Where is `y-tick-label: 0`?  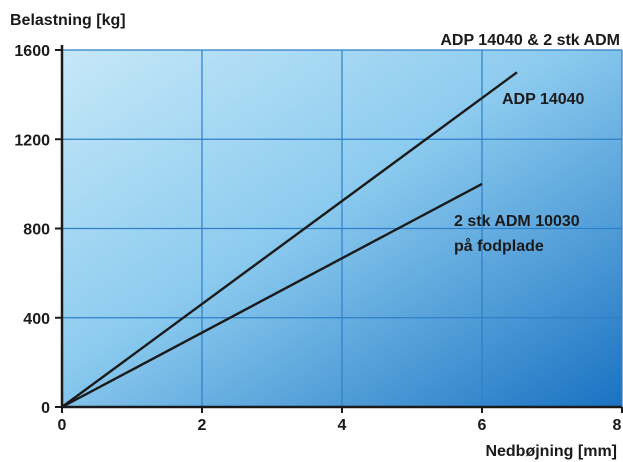 y-tick-label: 0 is located at coordinates (45, 408).